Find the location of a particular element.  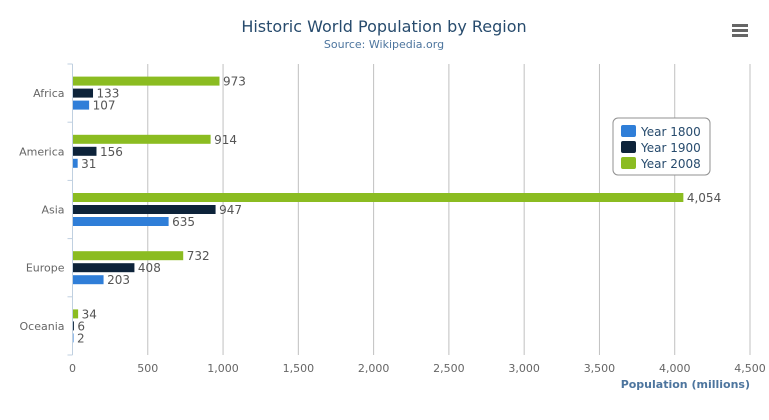

value-tick-label: 2,500 is located at coordinates (449, 368).